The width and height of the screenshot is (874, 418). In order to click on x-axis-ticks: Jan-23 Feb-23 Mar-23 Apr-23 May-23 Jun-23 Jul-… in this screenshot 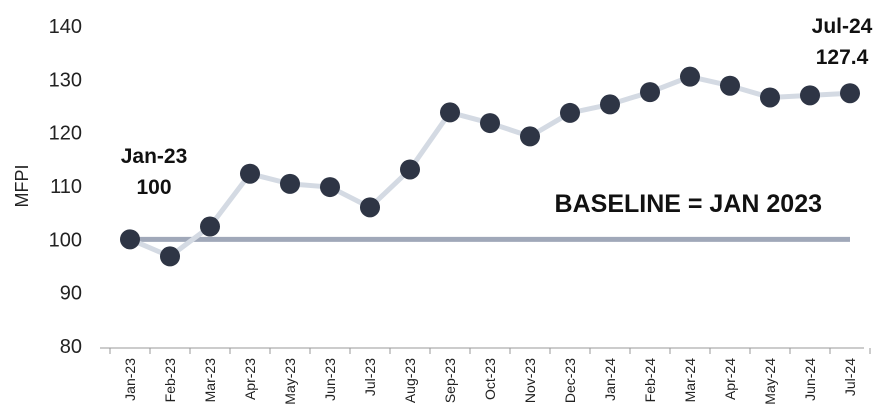, I will do `click(490, 376)`.